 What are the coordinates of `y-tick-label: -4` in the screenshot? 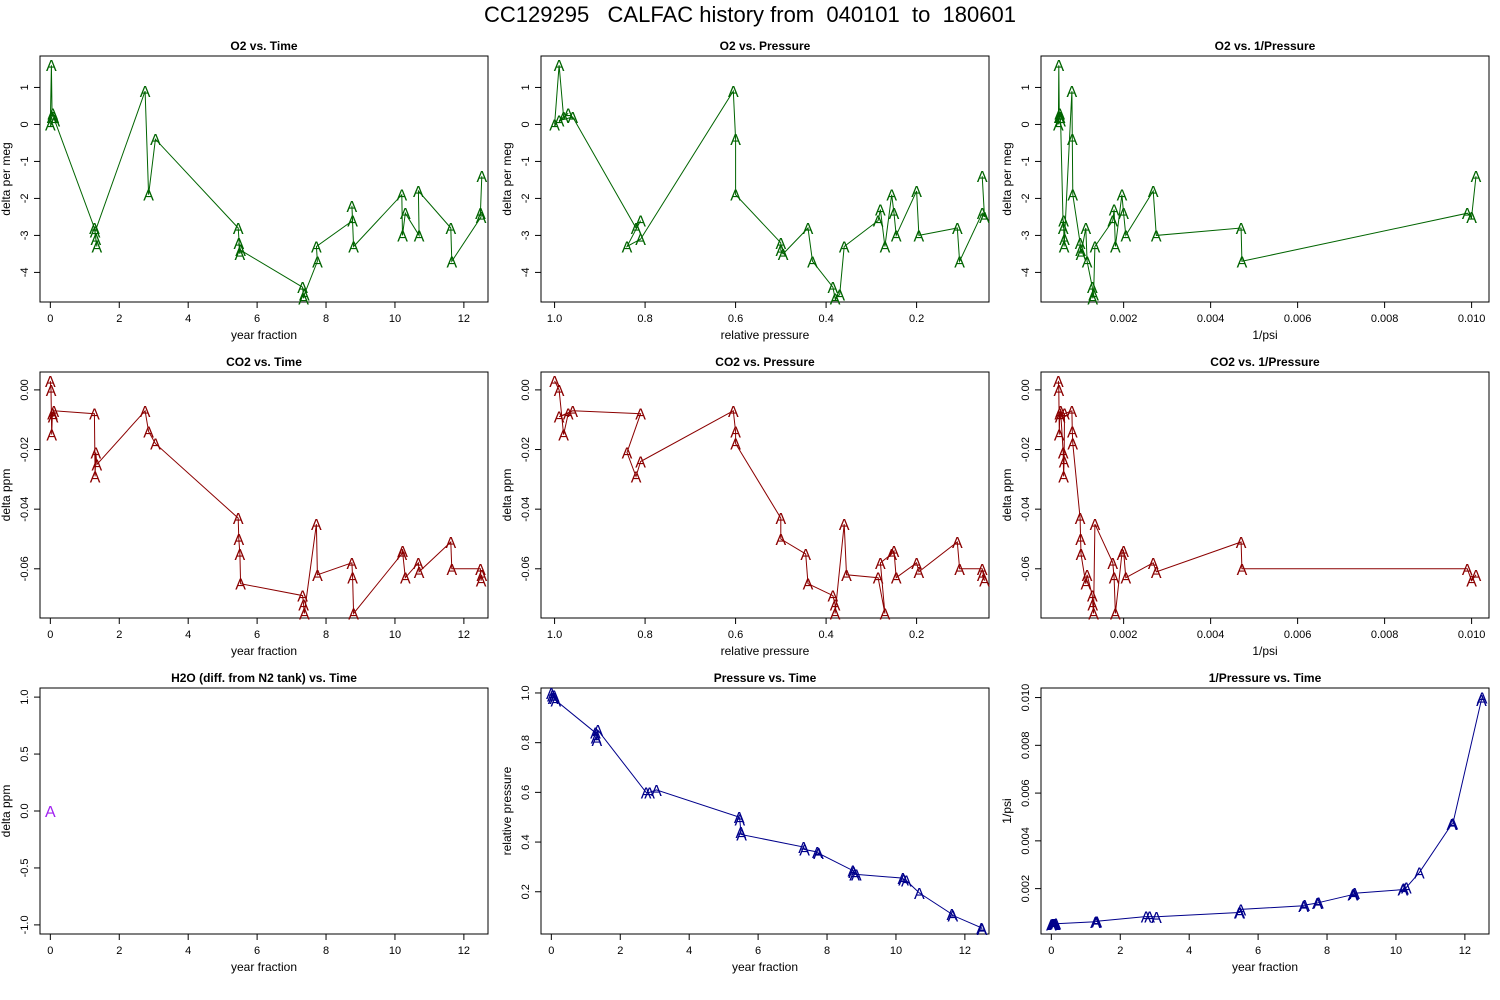 It's located at (526, 273).